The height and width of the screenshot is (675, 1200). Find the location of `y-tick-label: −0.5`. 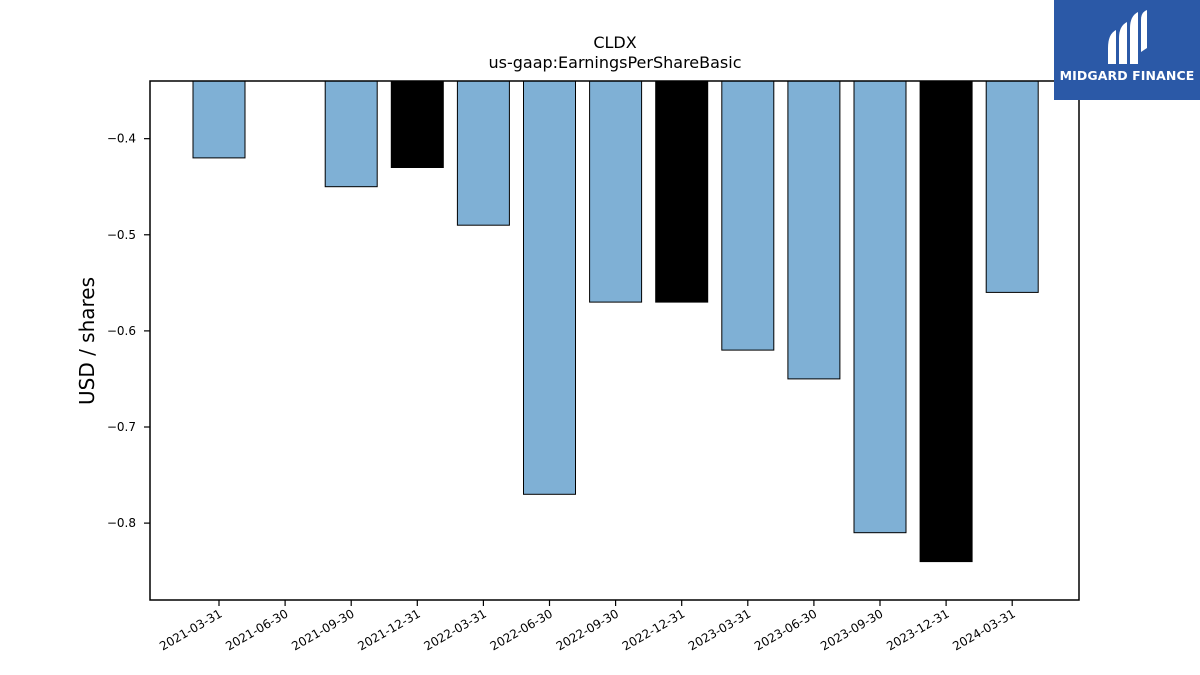

y-tick-label: −0.5 is located at coordinates (121, 235).